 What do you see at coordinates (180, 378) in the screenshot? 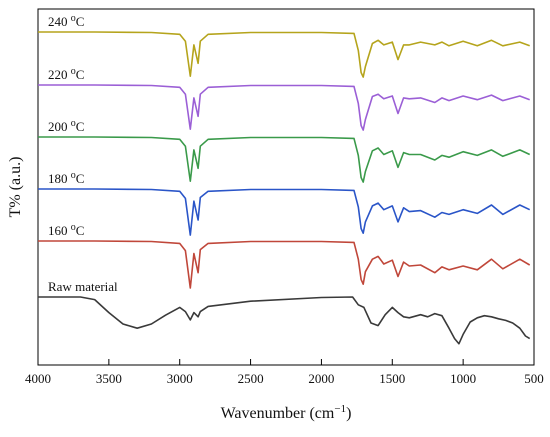
I see `x-tick-label-2: 3000` at bounding box center [180, 378].